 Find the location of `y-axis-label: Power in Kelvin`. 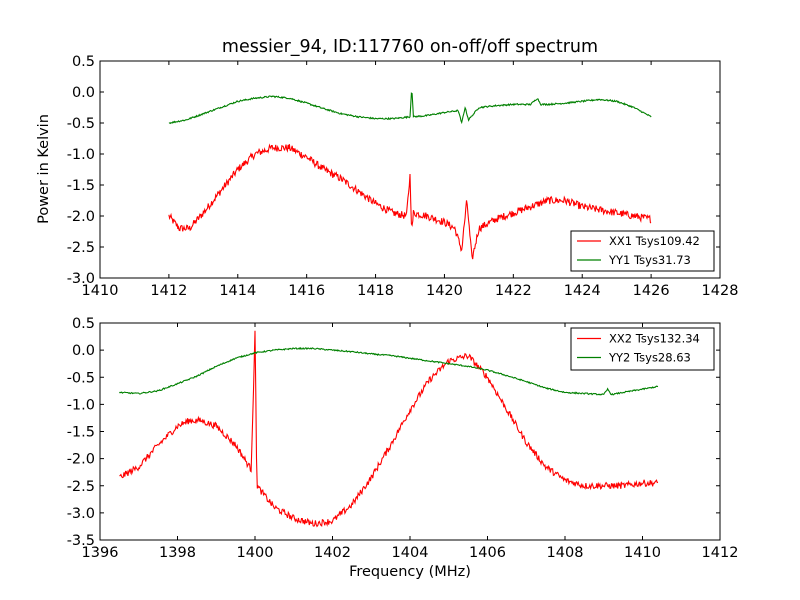

y-axis-label: Power in Kelvin is located at coordinates (44, 169).